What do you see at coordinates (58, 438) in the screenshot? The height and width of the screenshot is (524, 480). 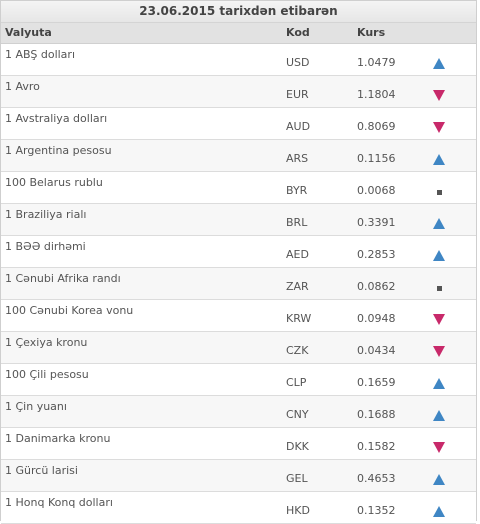 I see `currency-name: 1 Danimarka kronu` at bounding box center [58, 438].